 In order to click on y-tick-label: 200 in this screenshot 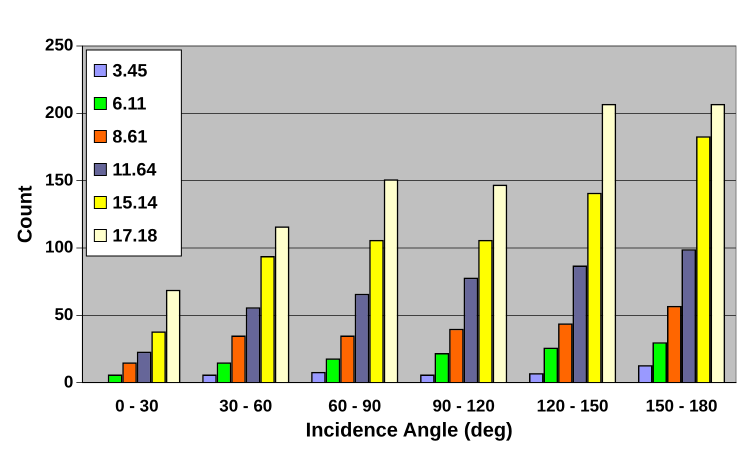, I will do `click(59, 112)`.